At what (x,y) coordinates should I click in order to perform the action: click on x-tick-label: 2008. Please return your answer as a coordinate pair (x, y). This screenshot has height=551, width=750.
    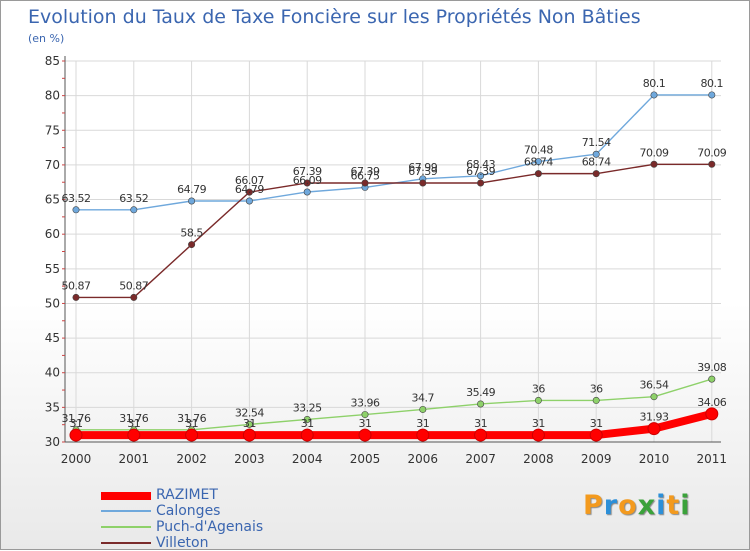
    Looking at the image, I should click on (538, 459).